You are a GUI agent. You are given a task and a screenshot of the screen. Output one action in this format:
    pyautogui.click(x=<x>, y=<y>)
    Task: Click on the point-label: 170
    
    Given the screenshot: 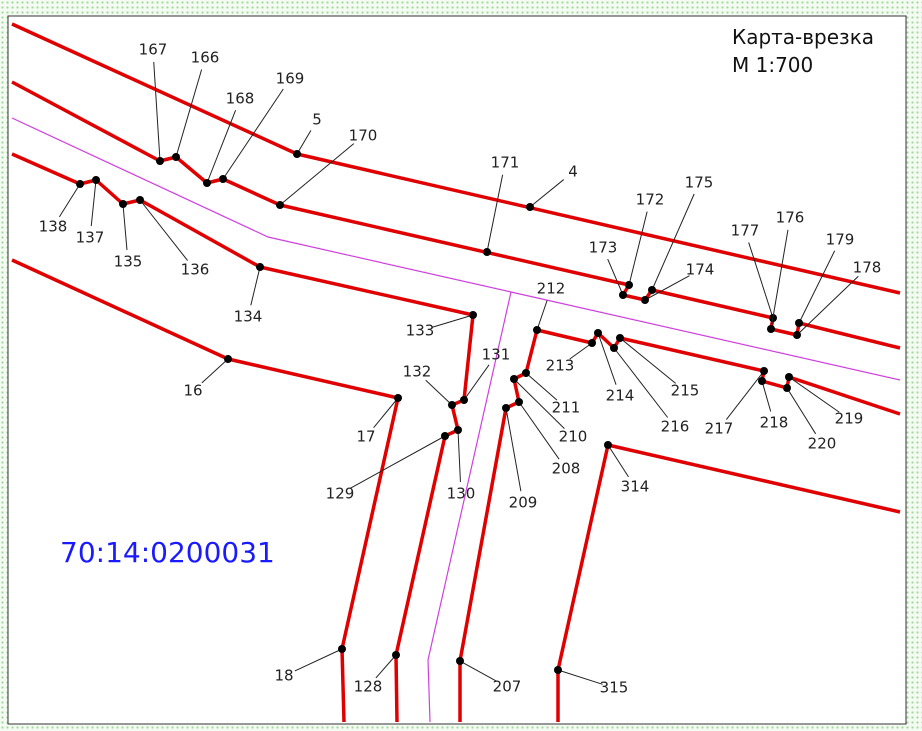 What is the action you would take?
    pyautogui.click(x=363, y=136)
    